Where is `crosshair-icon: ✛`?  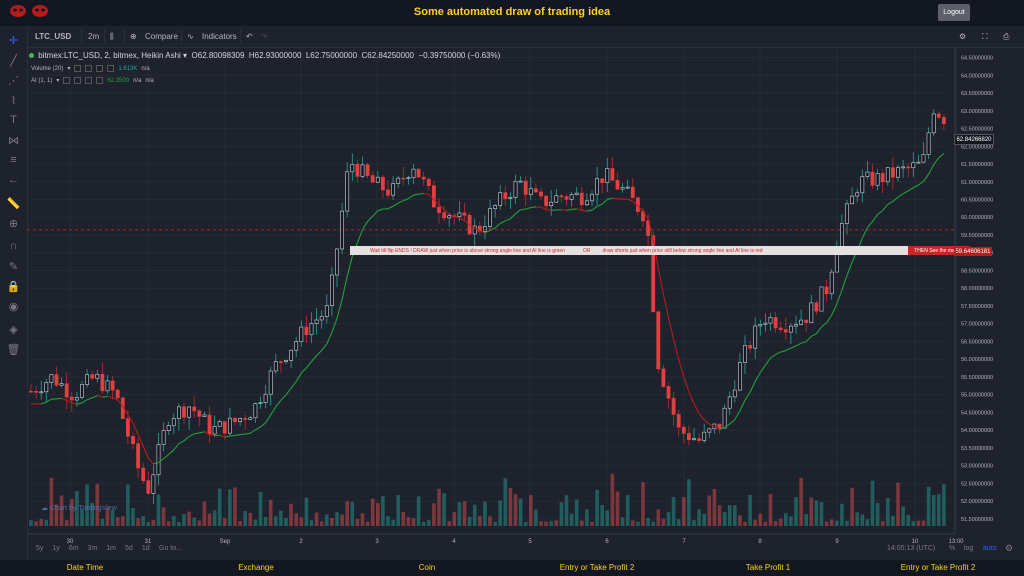 crosshair-icon: ✛ is located at coordinates (13, 40).